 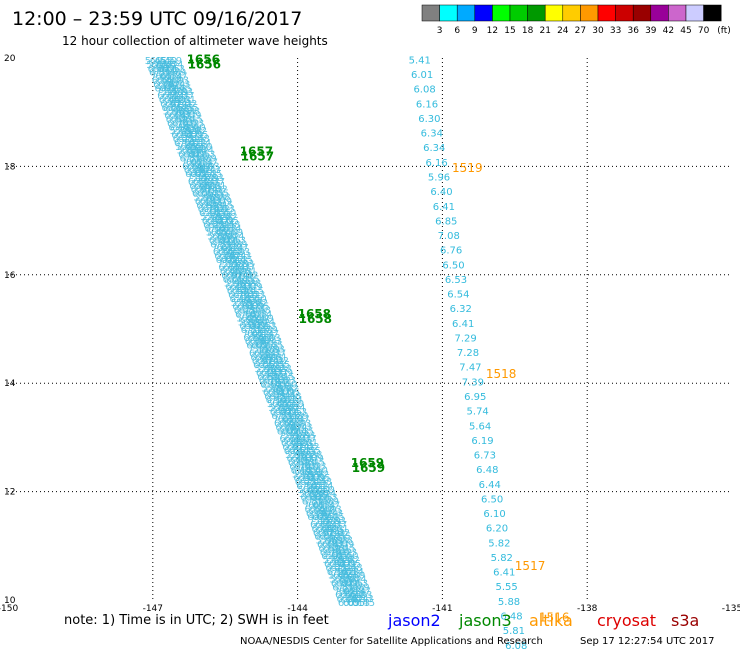 I want to click on jason3-time-label: 1659, so click(x=367, y=463).